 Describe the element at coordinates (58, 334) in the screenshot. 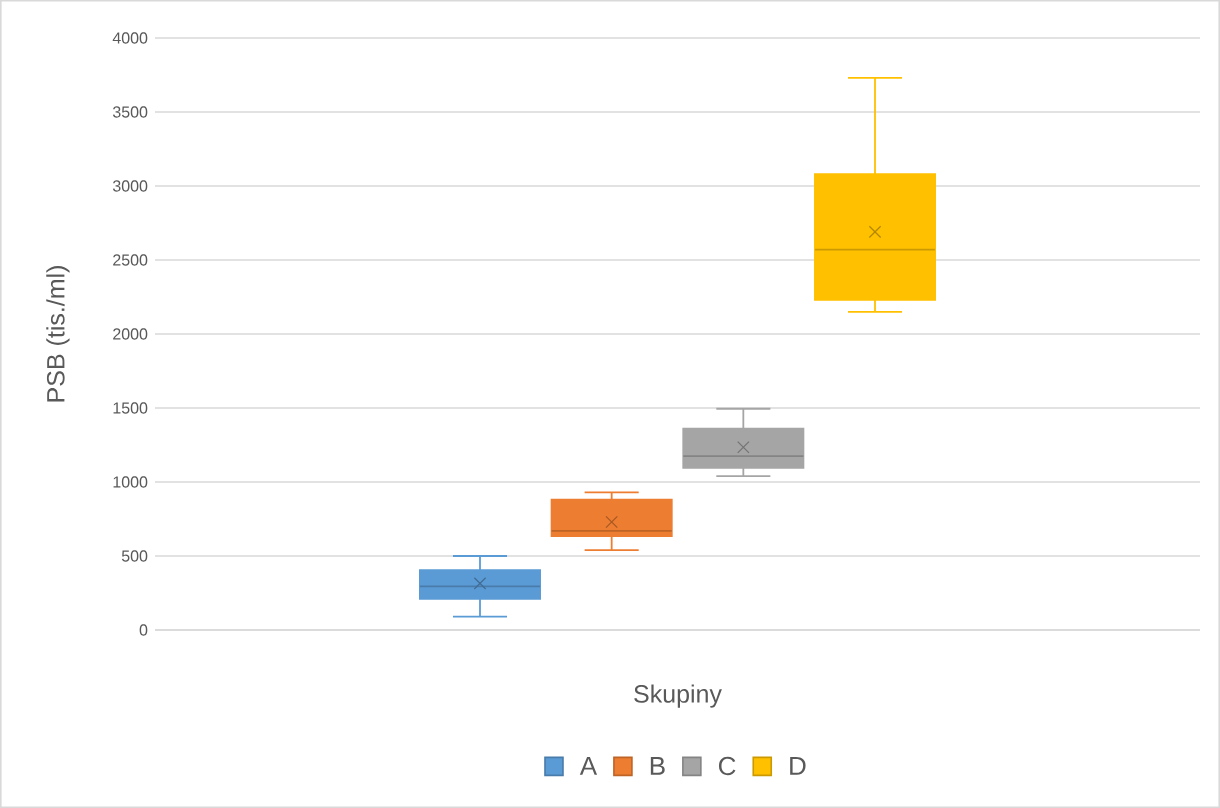

I see `y-axis-title: PSB (tis./ml)` at that location.